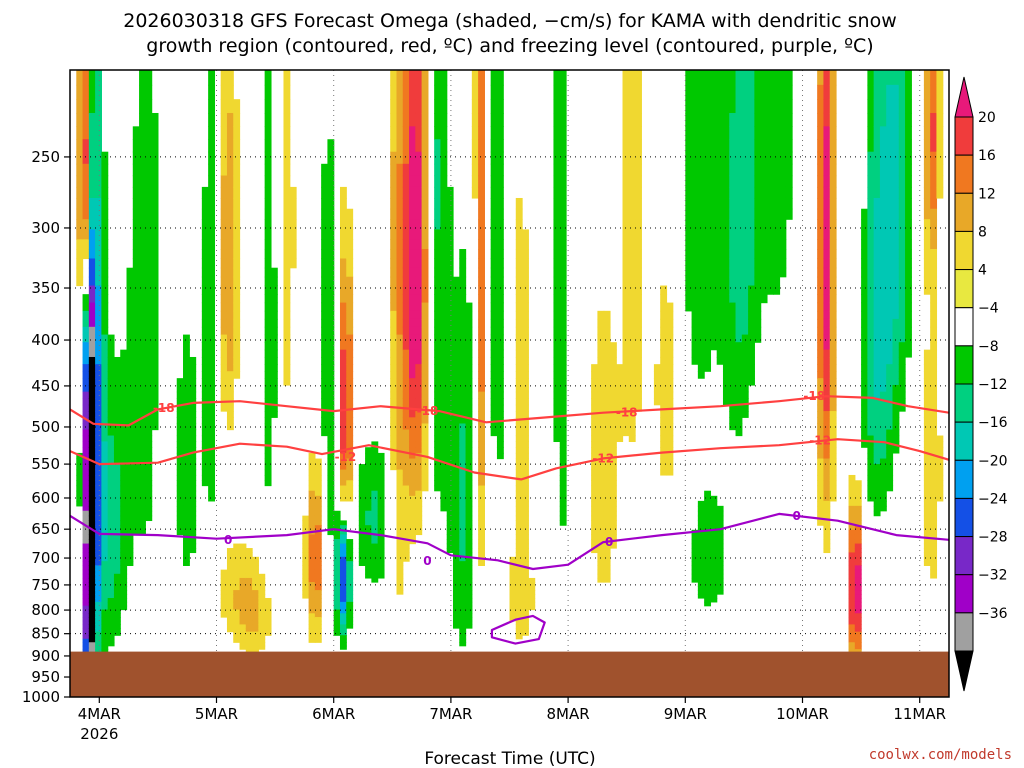 This screenshot has height=768, width=1024. Describe the element at coordinates (964, 289) in the screenshot. I see `colorbar-band` at that location.